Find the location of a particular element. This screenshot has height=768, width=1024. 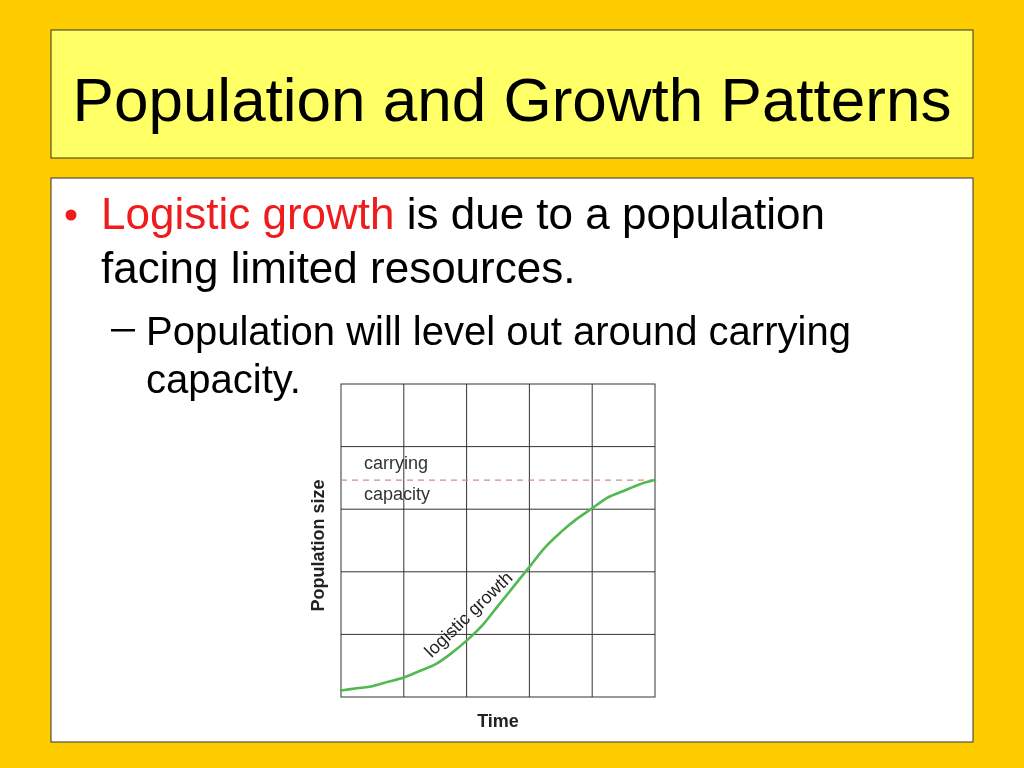

text: Population will level out around carrying capacity. is located at coordinates (498, 355).